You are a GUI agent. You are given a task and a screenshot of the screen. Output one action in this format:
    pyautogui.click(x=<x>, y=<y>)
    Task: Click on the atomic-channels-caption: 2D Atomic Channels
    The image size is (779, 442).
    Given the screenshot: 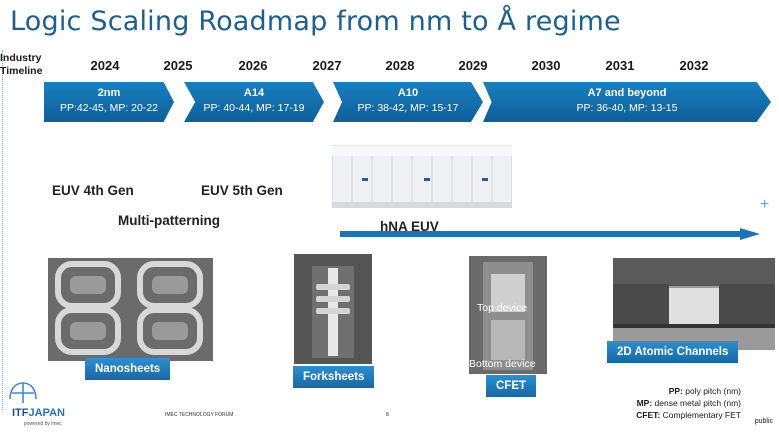 What is the action you would take?
    pyautogui.click(x=673, y=352)
    